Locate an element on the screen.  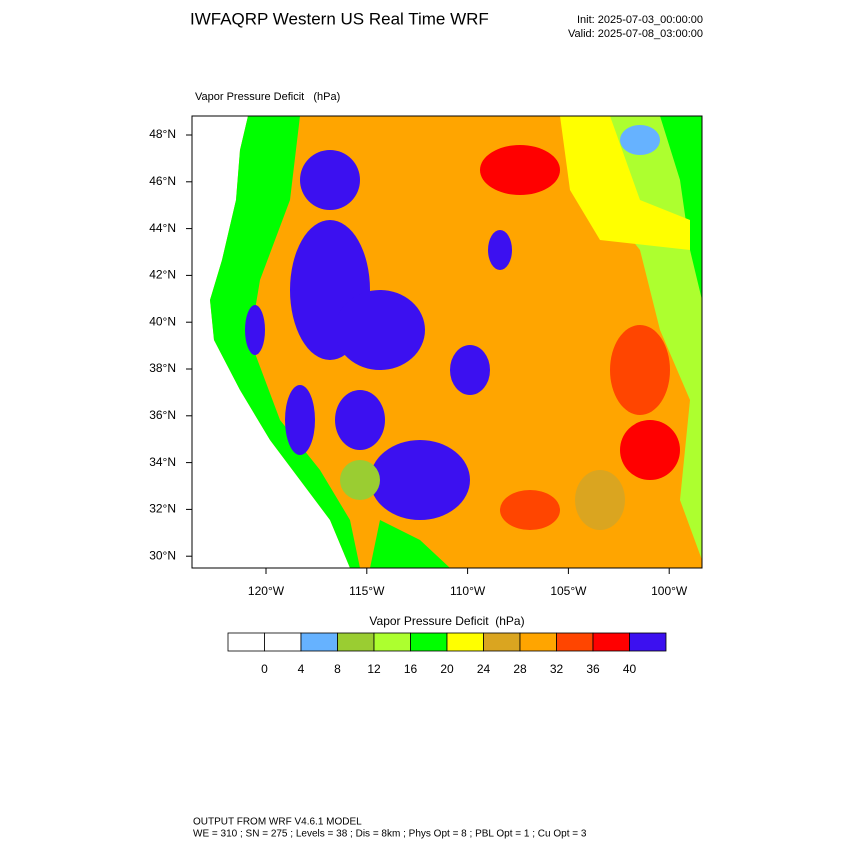
lat-label: 32°N is located at coordinates (162, 509).